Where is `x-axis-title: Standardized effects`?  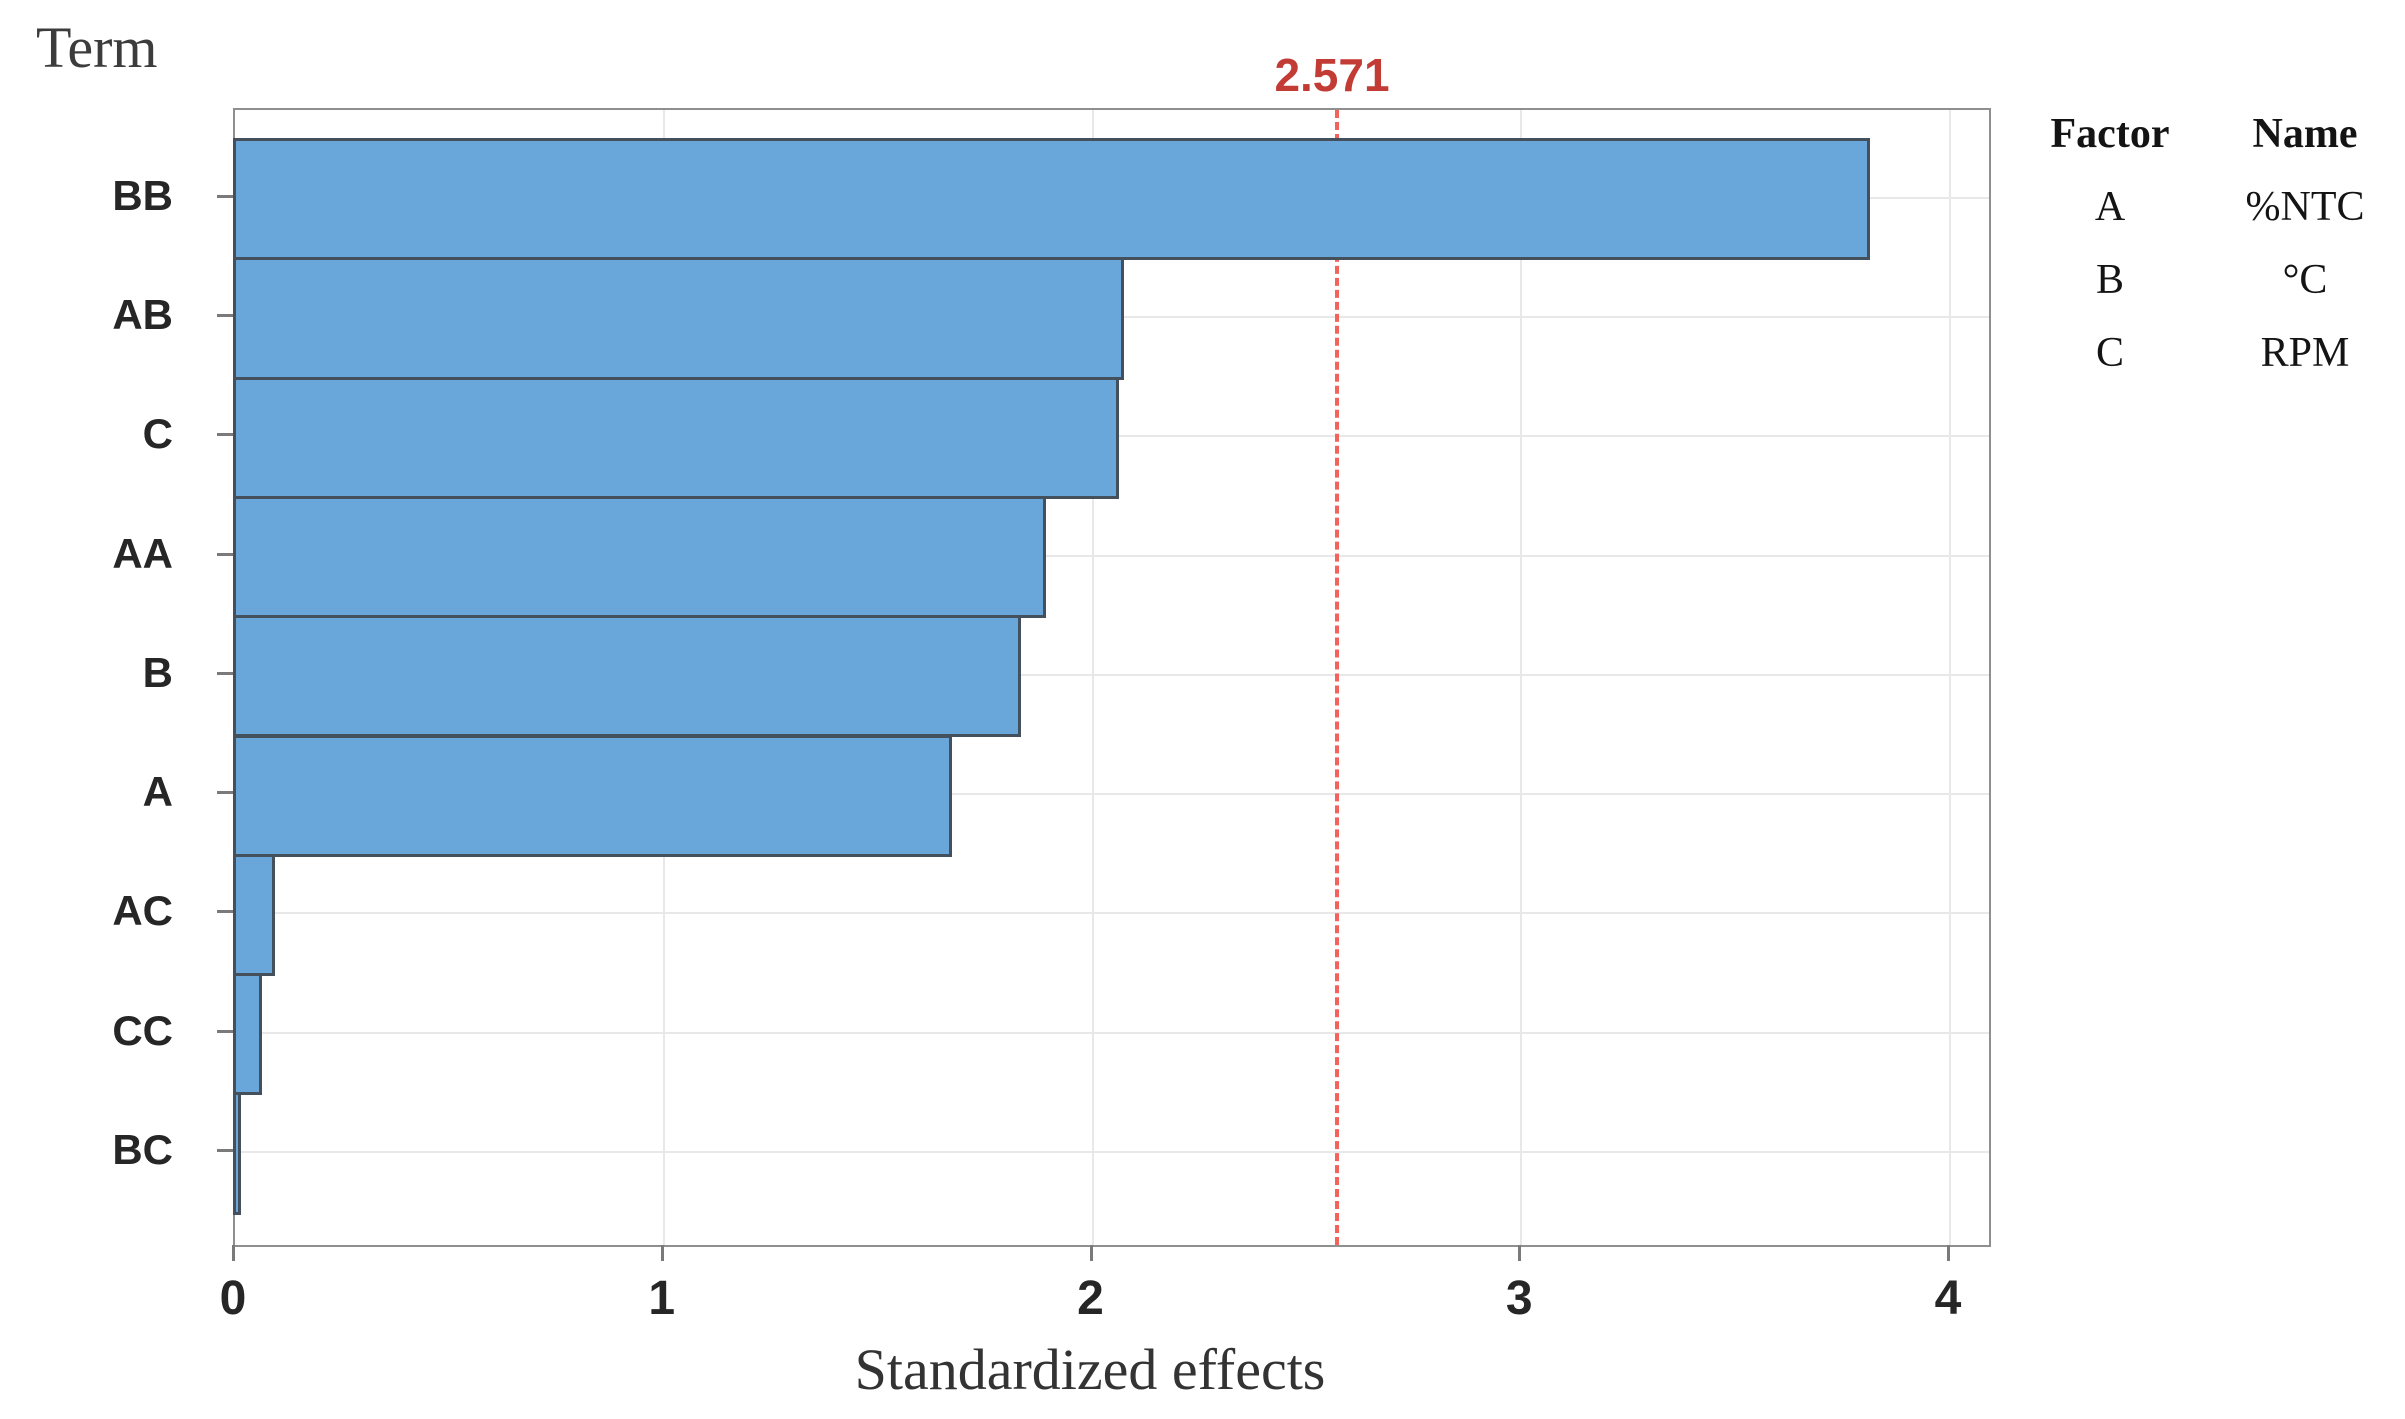 x-axis-title: Standardized effects is located at coordinates (1090, 1369).